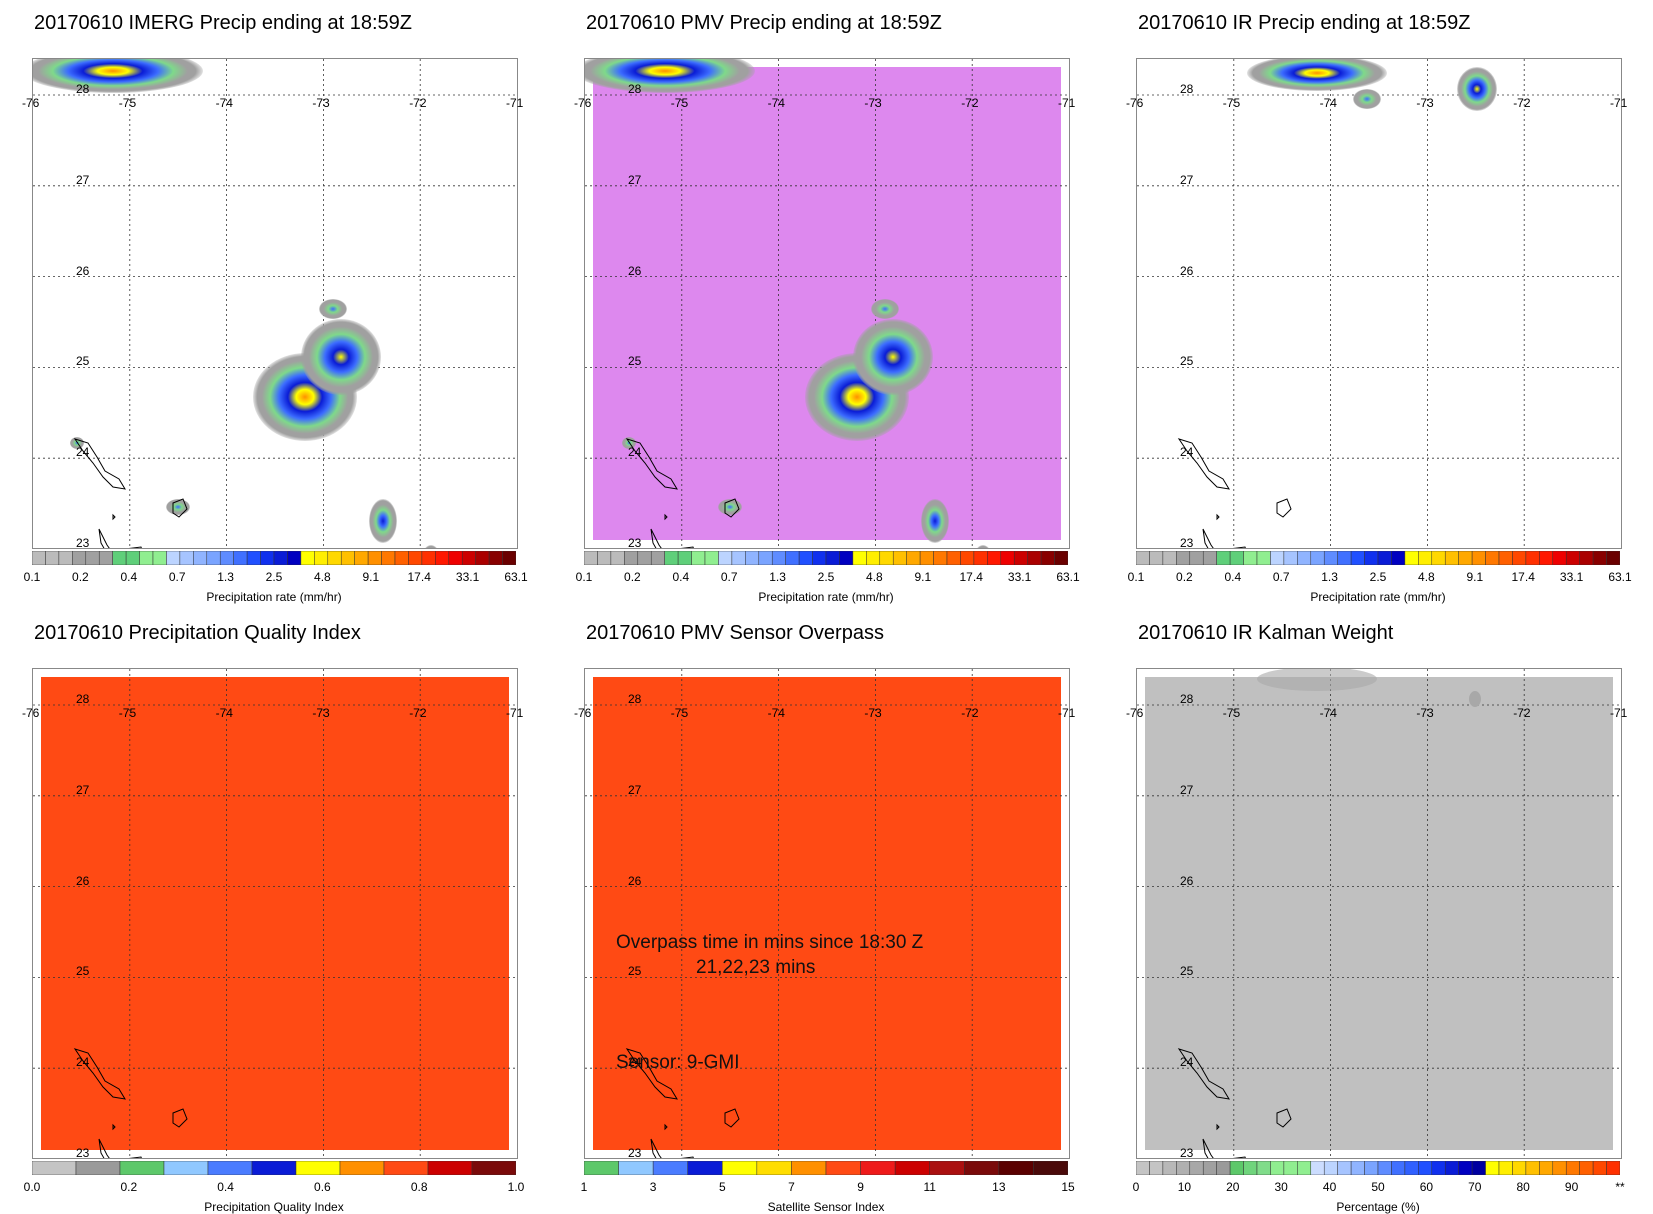 The width and height of the screenshot is (1653, 1214). Describe the element at coordinates (776, 713) in the screenshot. I see `lon-tick-label: -74` at that location.